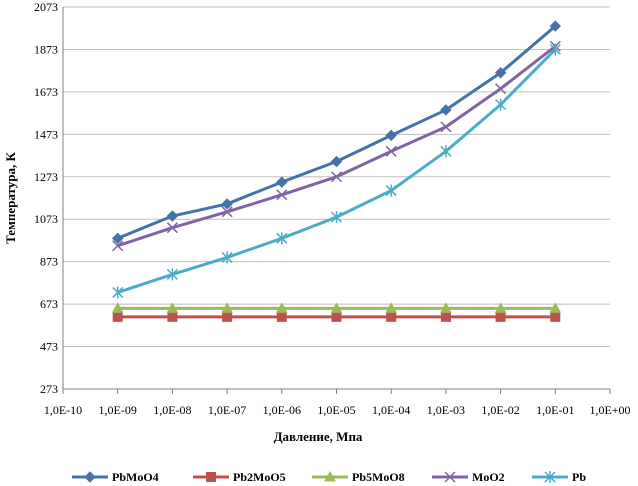 This screenshot has height=486, width=638. Describe the element at coordinates (49, 347) in the screenshot. I see `y-tick-label: 473` at that location.